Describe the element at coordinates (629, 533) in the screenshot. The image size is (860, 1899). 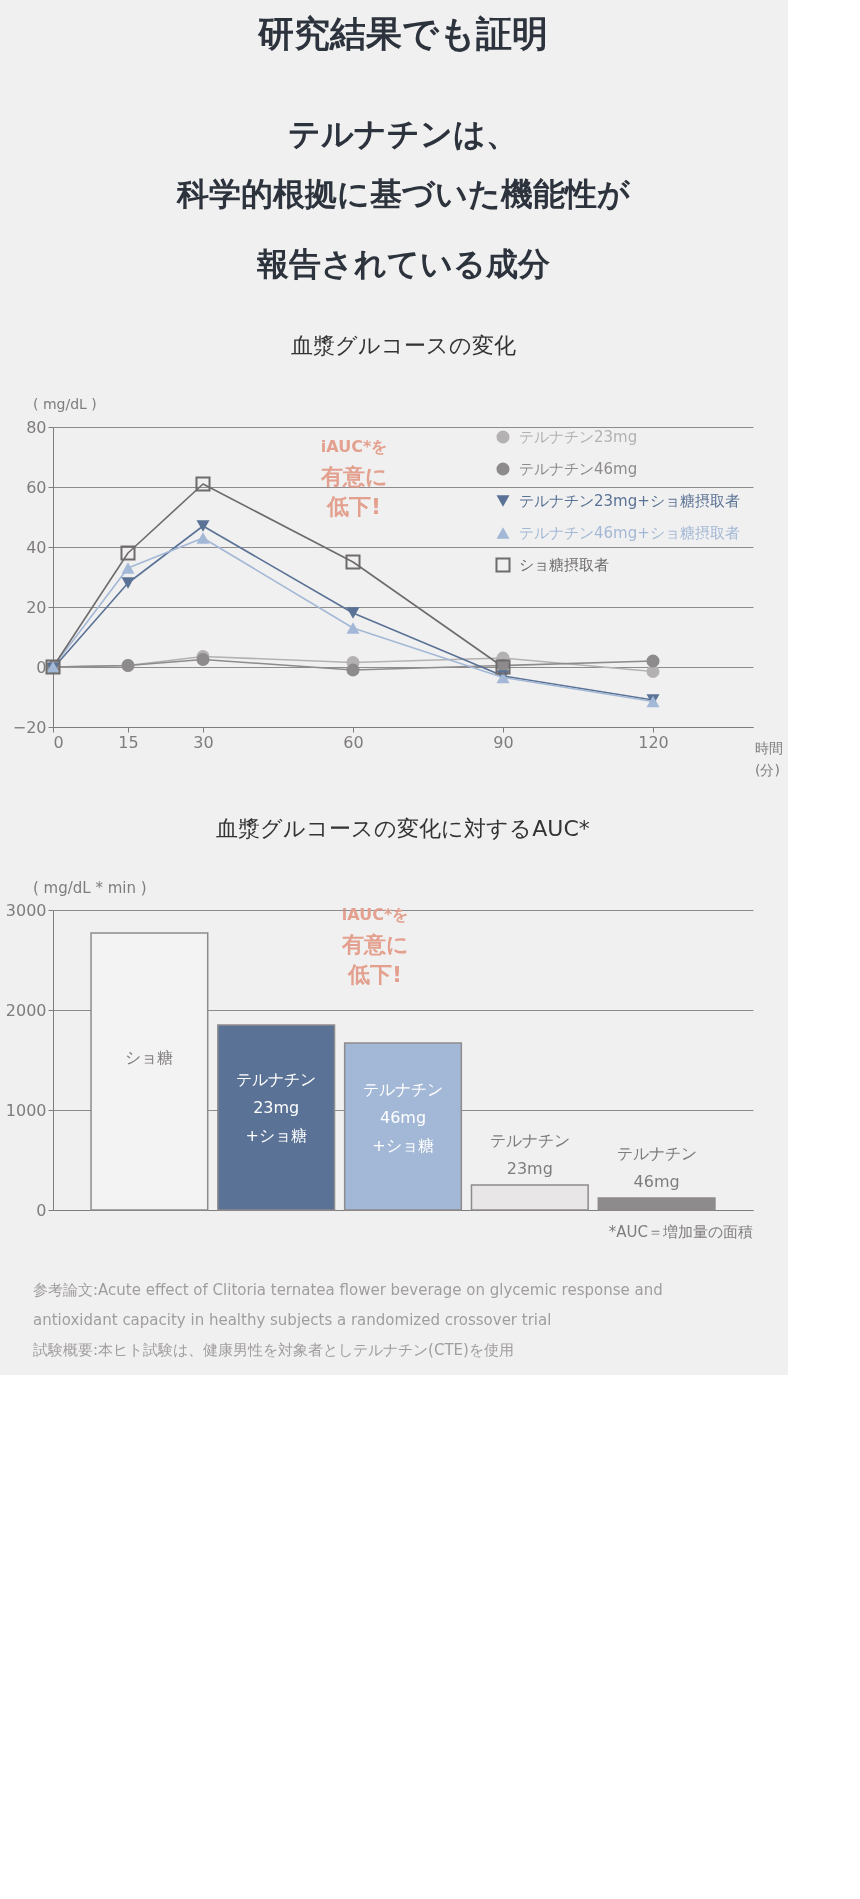
I see `legend-label: テルナチン46mg+ショ糖摂取者` at that location.